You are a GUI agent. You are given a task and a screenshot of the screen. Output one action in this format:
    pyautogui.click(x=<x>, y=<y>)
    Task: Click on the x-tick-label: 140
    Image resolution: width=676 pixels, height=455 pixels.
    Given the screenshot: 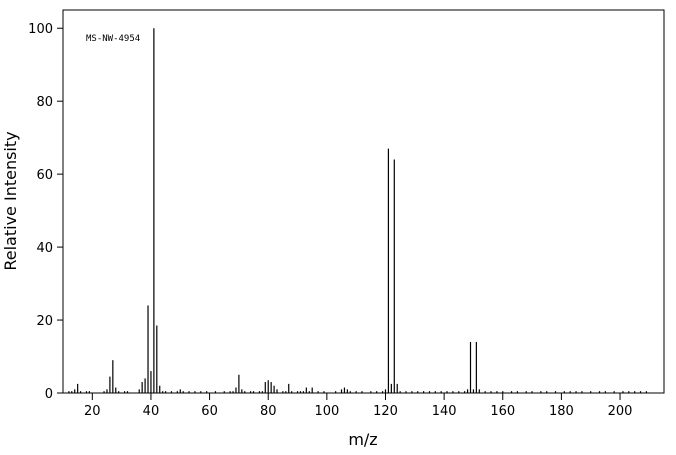 What is the action you would take?
    pyautogui.click(x=444, y=411)
    